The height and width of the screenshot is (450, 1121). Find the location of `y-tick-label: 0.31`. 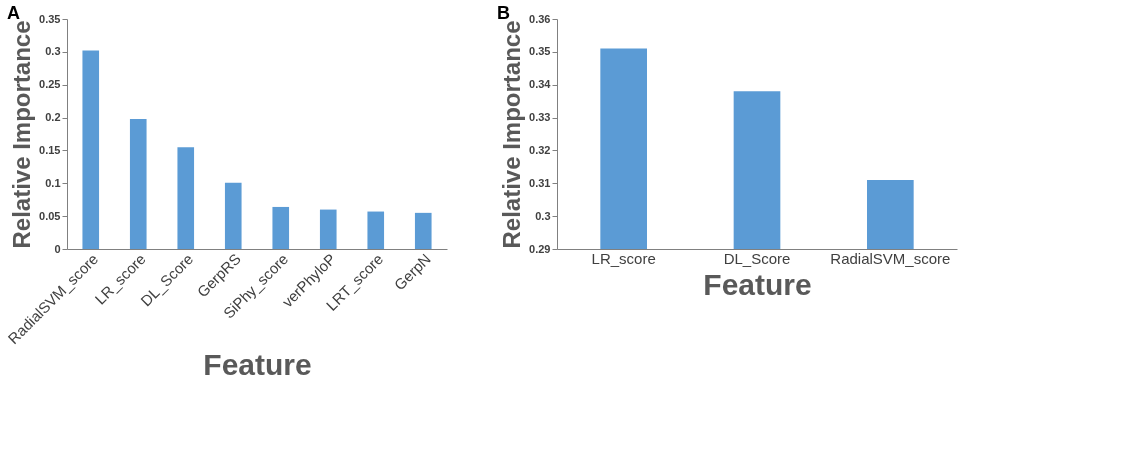

y-tick-label: 0.31 is located at coordinates (540, 182).